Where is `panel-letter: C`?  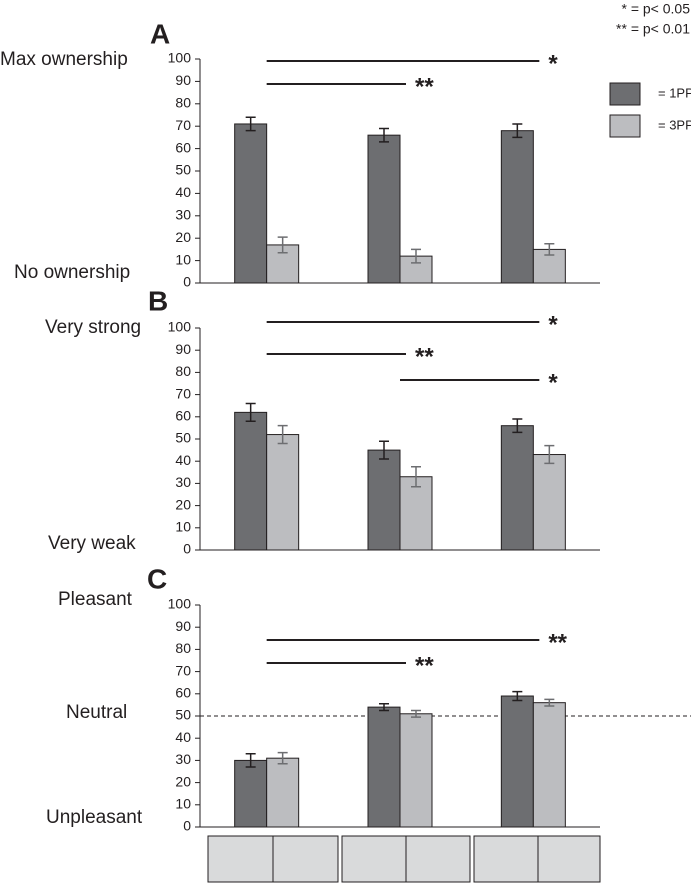
panel-letter: C is located at coordinates (157, 578).